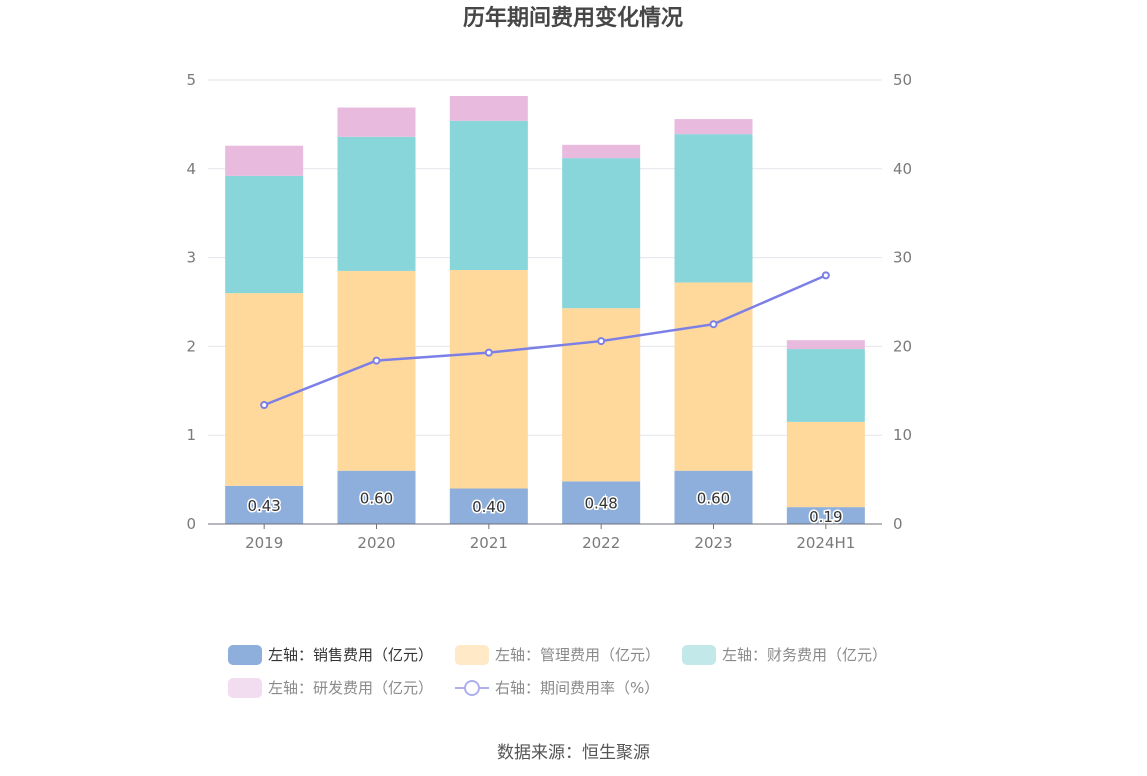 Image resolution: width=1147 pixels, height=776 pixels. Describe the element at coordinates (902, 258) in the screenshot. I see `right-tick-label: 30` at that location.